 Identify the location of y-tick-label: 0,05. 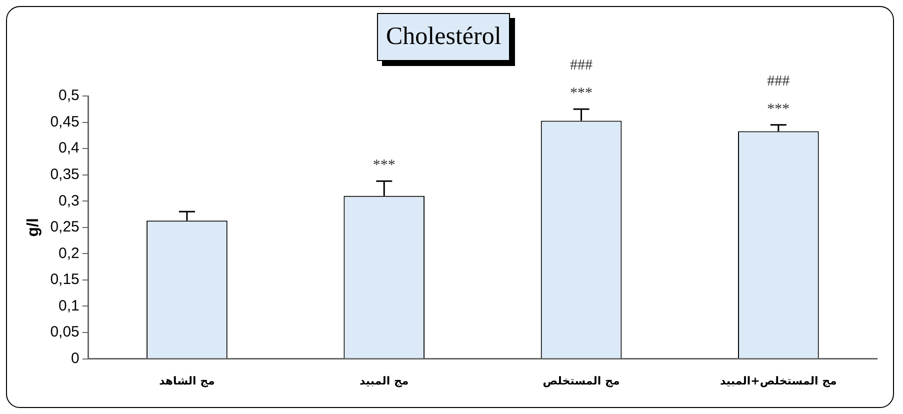
(65, 332).